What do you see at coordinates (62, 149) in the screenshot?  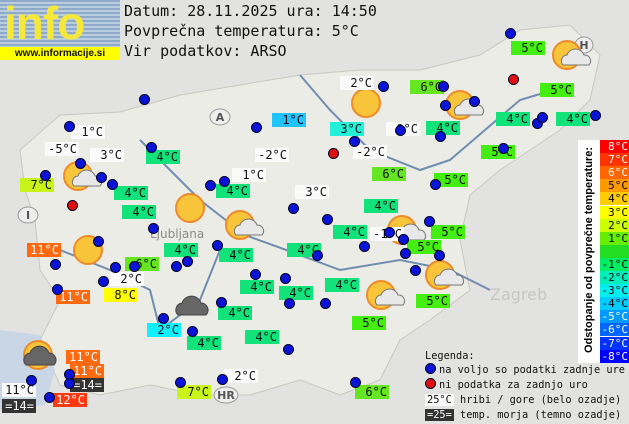 I see `station-temperature: -5°C` at bounding box center [62, 149].